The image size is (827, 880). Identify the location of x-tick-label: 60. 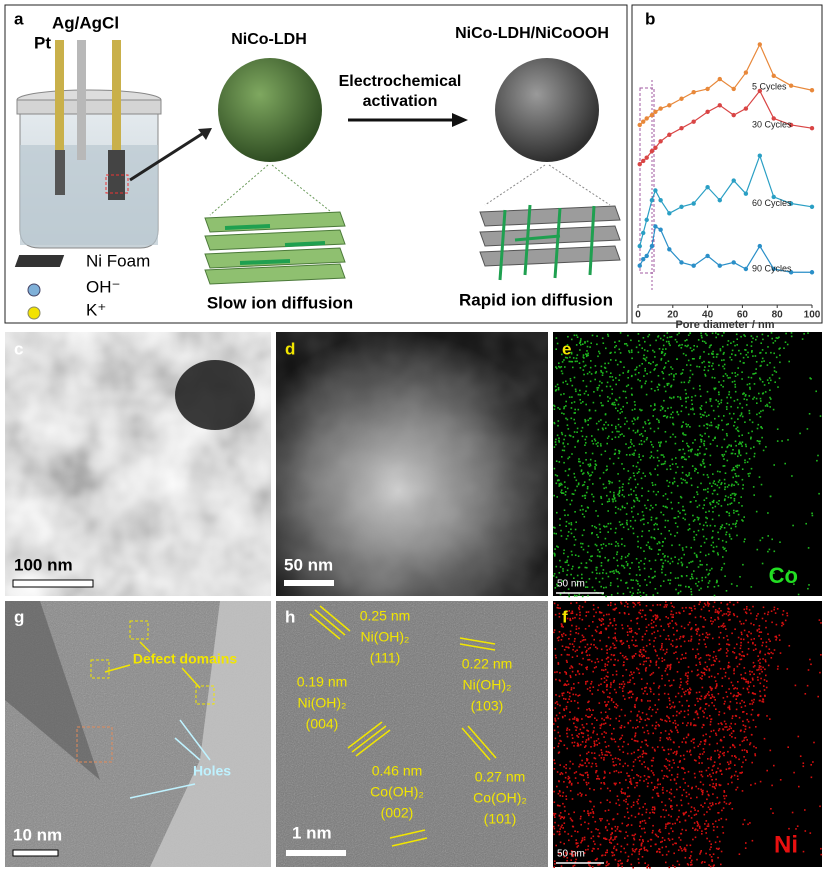
(743, 315).